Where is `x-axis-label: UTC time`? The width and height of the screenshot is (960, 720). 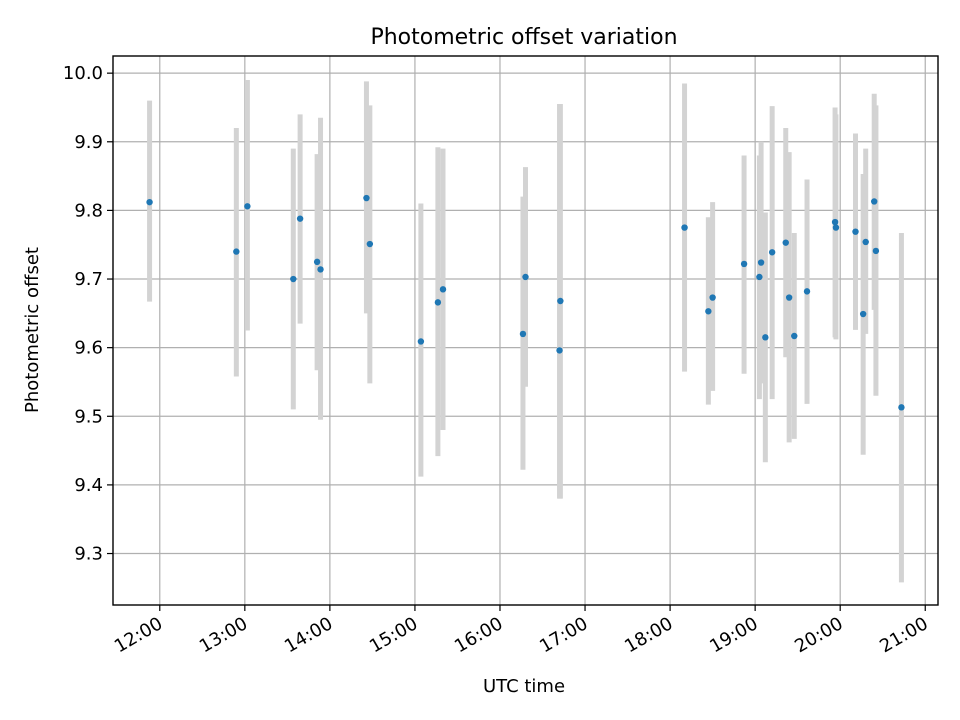 x-axis-label: UTC time is located at coordinates (524, 686).